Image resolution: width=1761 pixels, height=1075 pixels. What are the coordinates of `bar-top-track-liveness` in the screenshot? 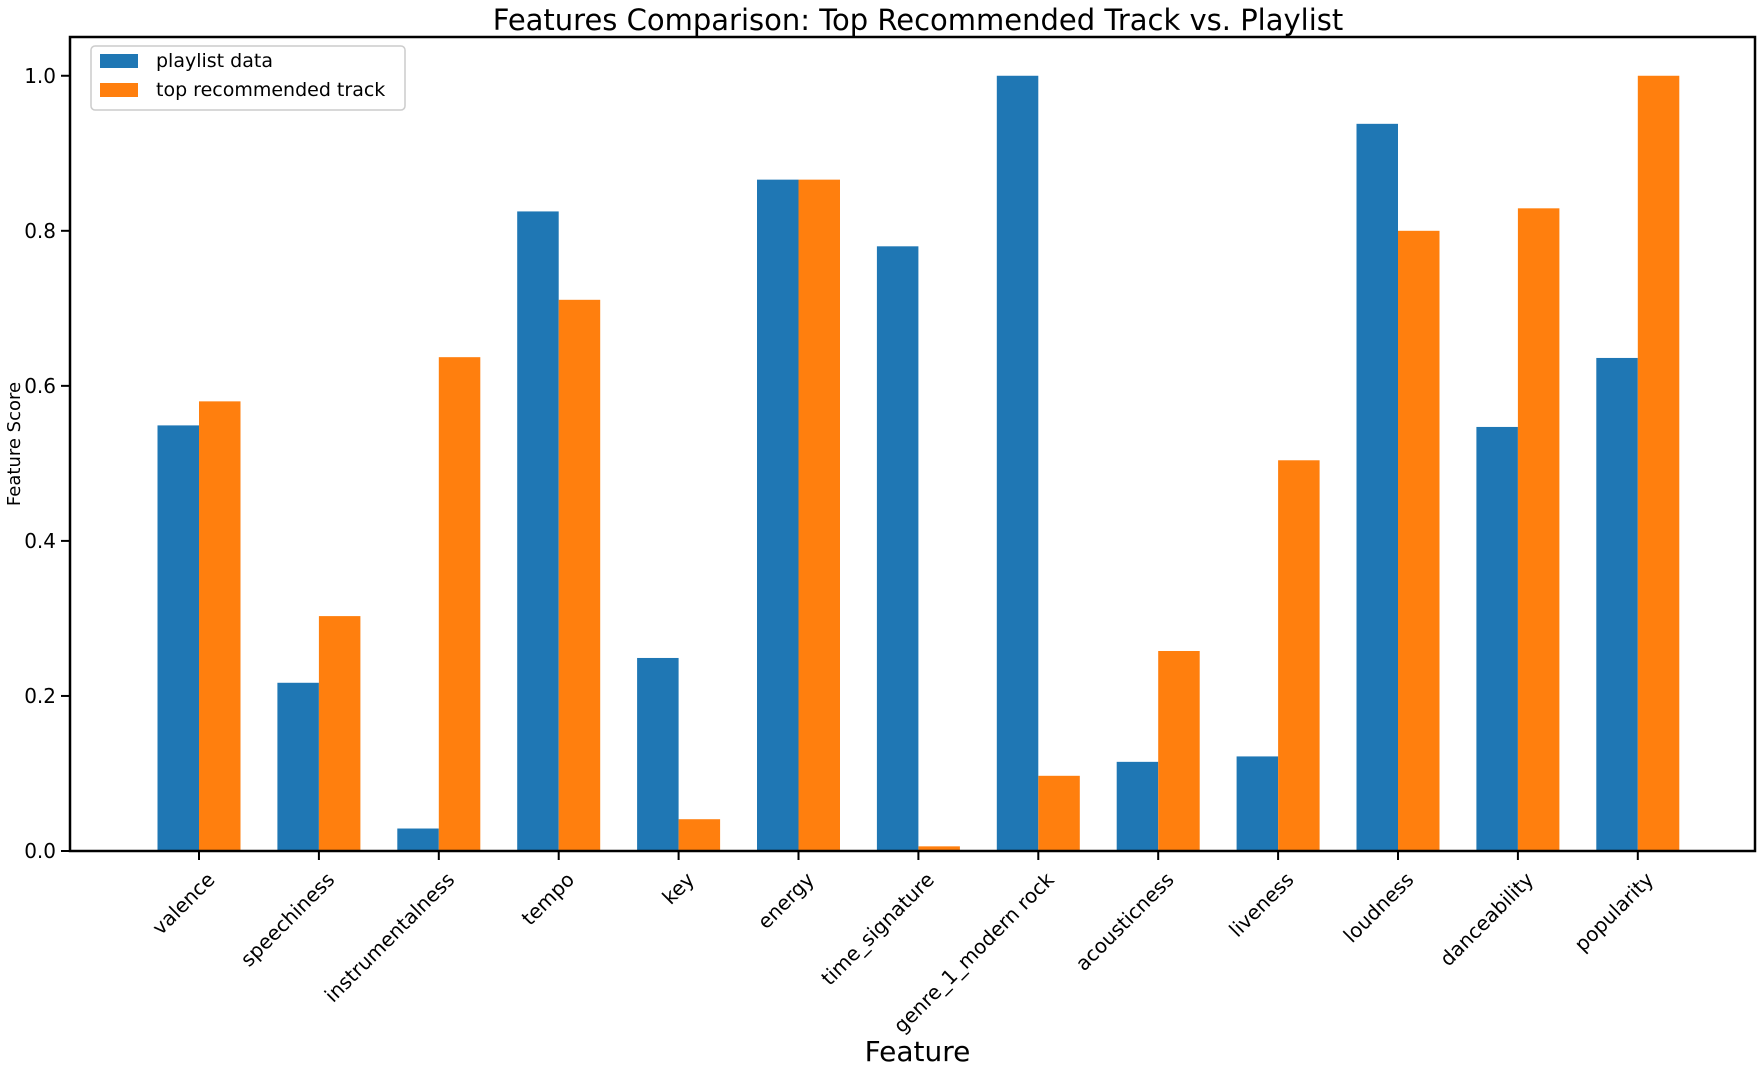 It's located at (1299, 655).